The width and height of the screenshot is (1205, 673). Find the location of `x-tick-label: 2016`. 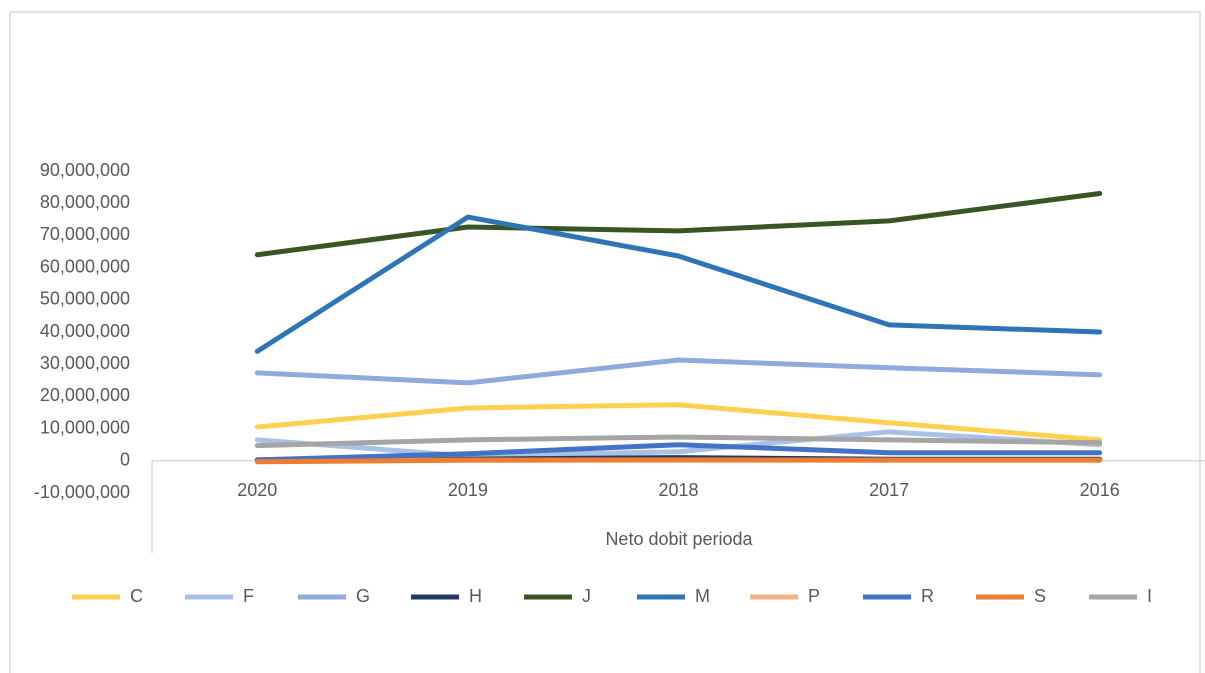

x-tick-label: 2016 is located at coordinates (1100, 490).